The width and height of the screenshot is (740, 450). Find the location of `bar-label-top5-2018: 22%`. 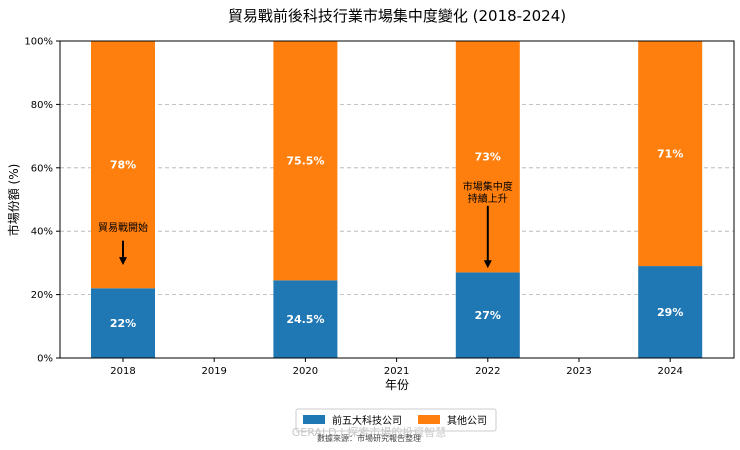

bar-label-top5-2018: 22% is located at coordinates (123, 323).